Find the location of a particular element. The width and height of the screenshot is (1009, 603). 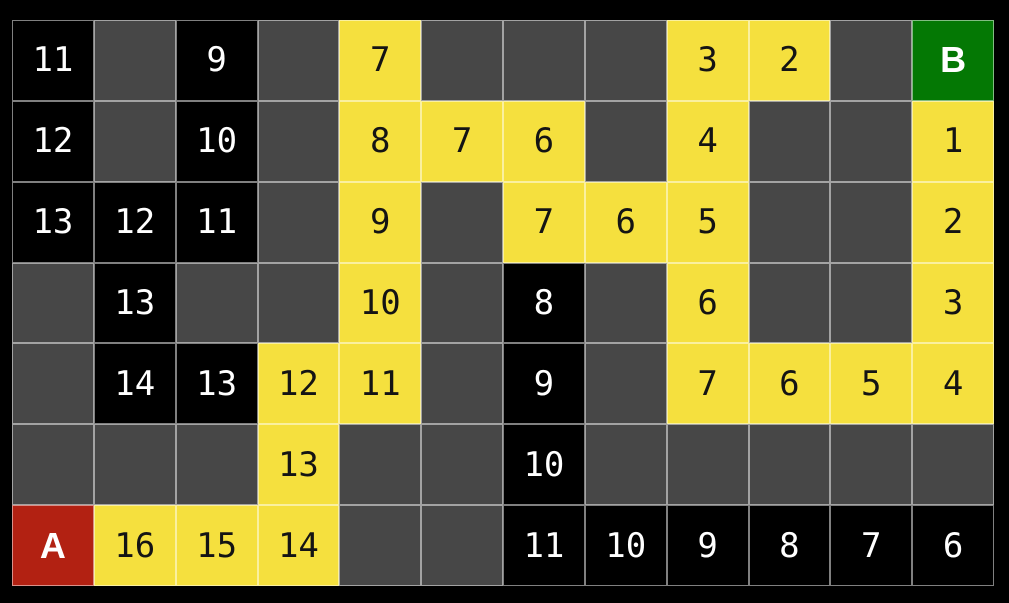

visited-cell: 7 is located at coordinates (871, 545).